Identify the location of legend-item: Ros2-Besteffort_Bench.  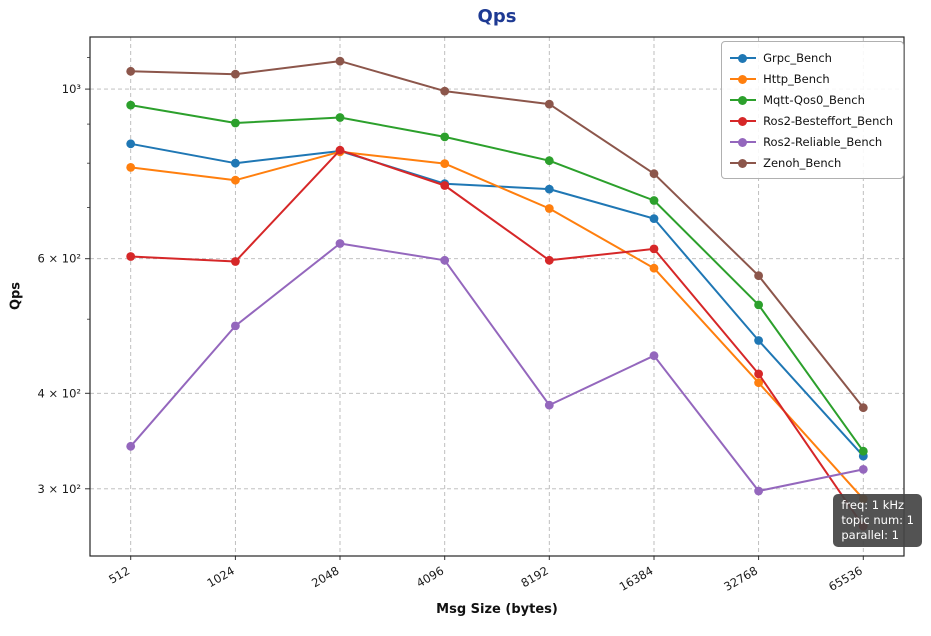
(811, 121).